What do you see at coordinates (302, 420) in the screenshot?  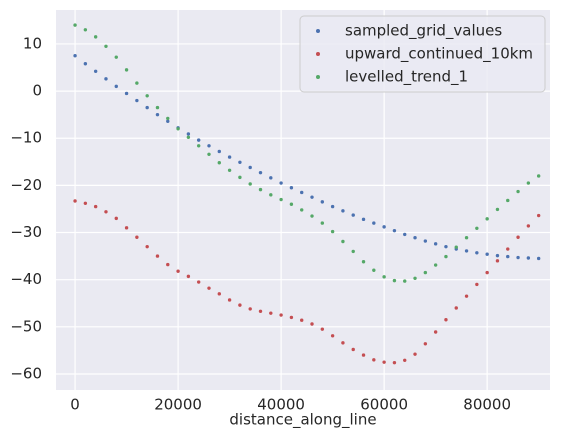 I see `x-axis-label: distance_along_line` at bounding box center [302, 420].